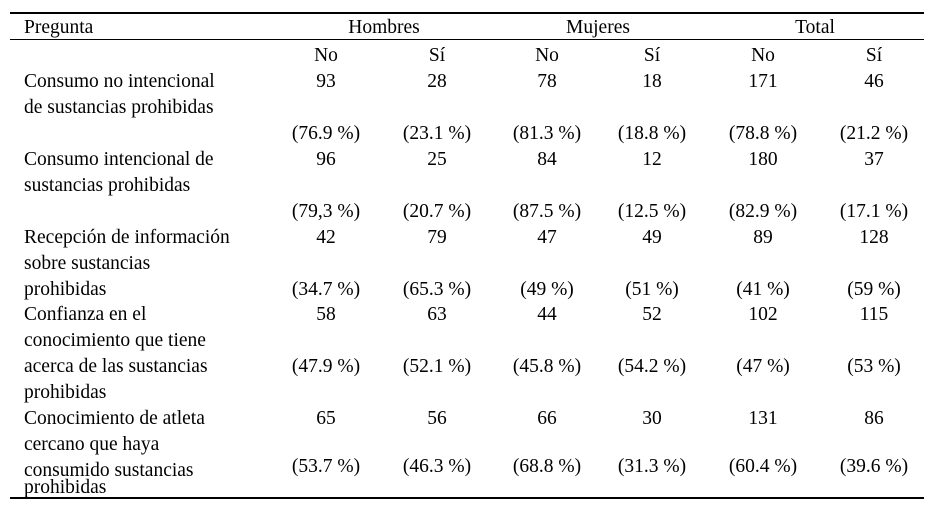 The image size is (939, 518). Describe the element at coordinates (326, 237) in the screenshot. I see `row-3-count-hombres-no: 42` at that location.